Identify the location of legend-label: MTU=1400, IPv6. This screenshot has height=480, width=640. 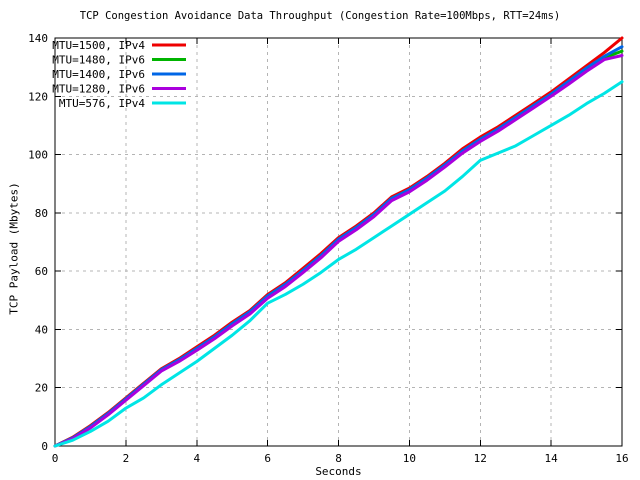
(98, 74).